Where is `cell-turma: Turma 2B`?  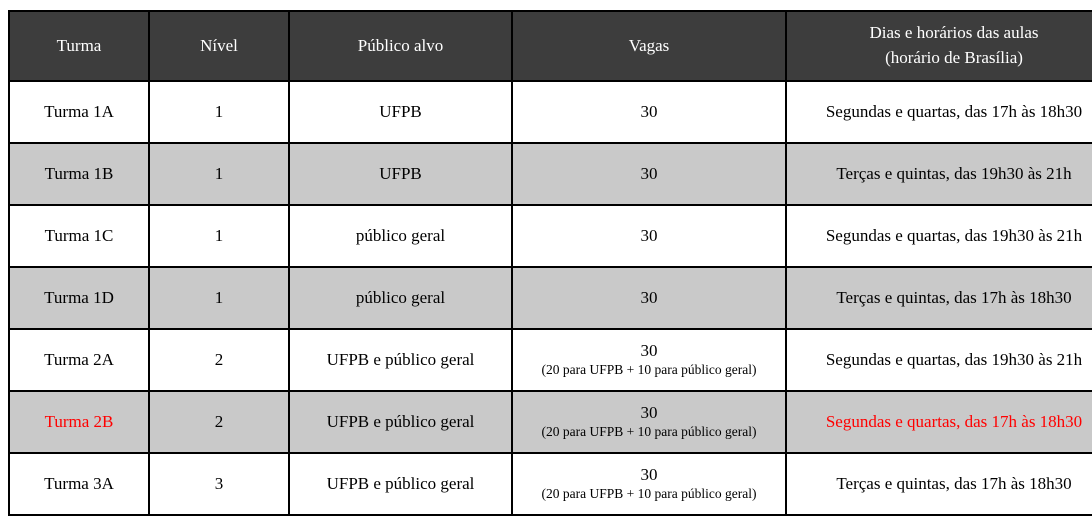
cell-turma: Turma 2B is located at coordinates (79, 422).